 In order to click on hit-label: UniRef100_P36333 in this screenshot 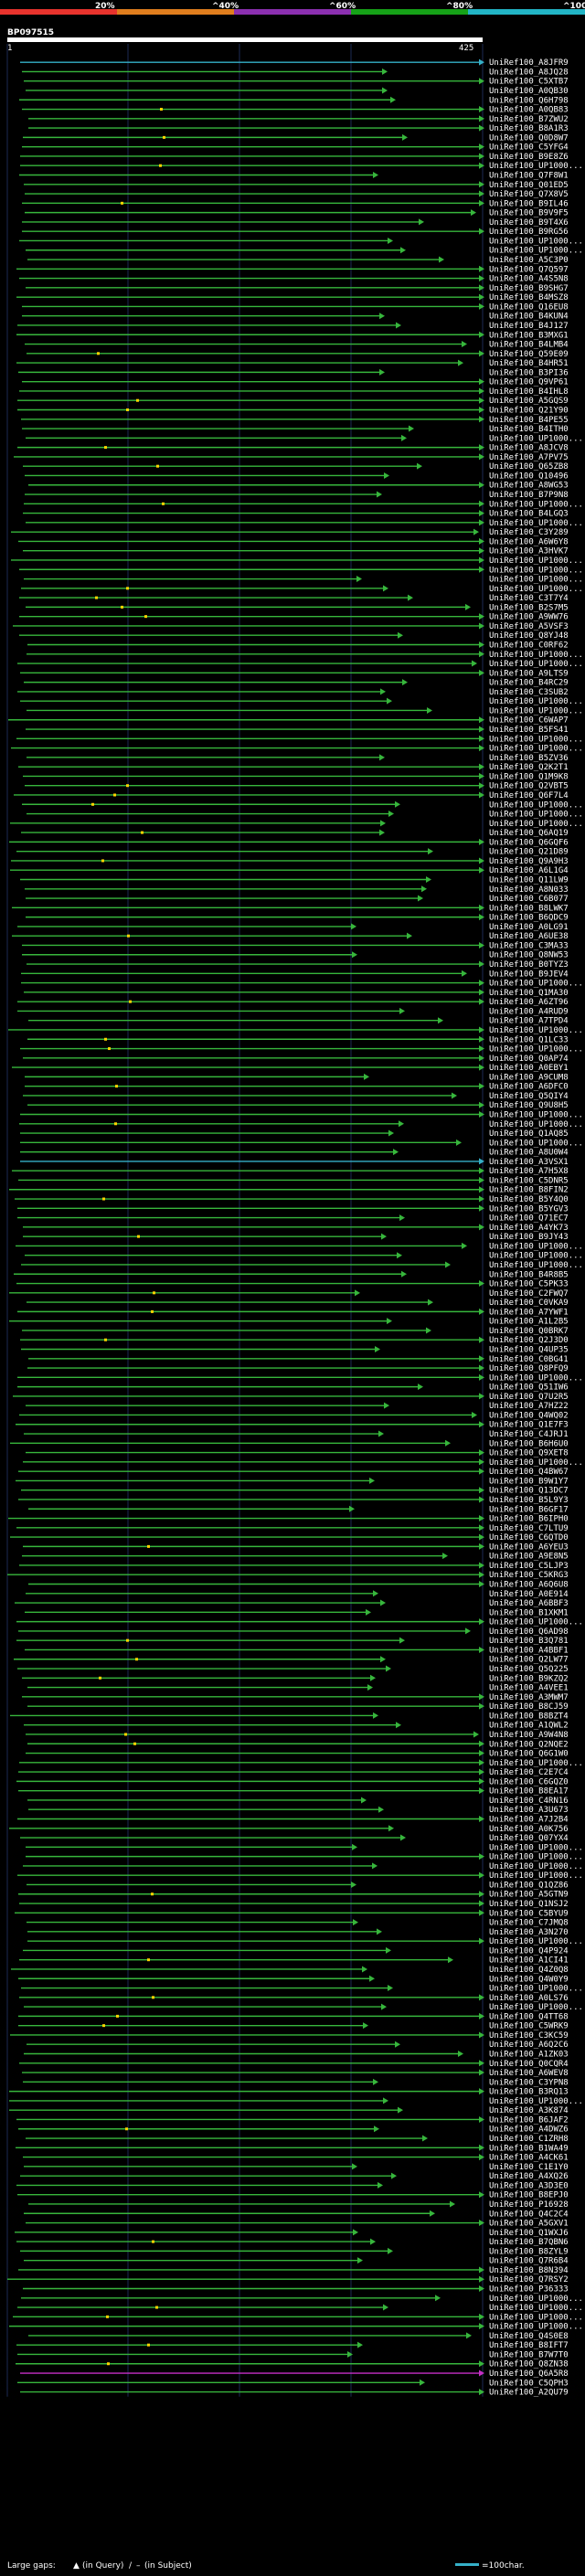, I will do `click(529, 2290)`.